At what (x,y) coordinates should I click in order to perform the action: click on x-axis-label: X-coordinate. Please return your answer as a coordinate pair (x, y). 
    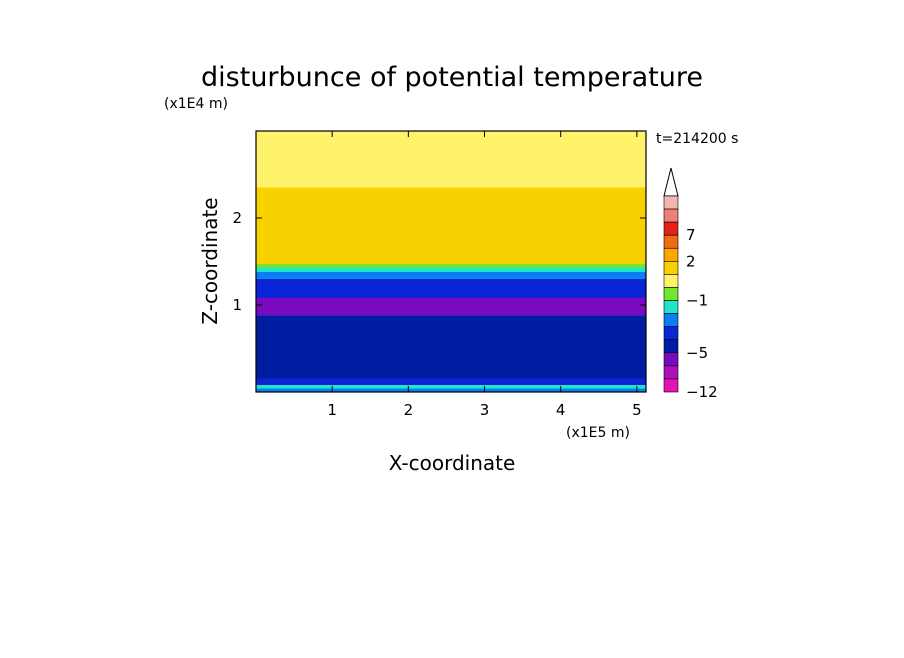
    Looking at the image, I should click on (452, 463).